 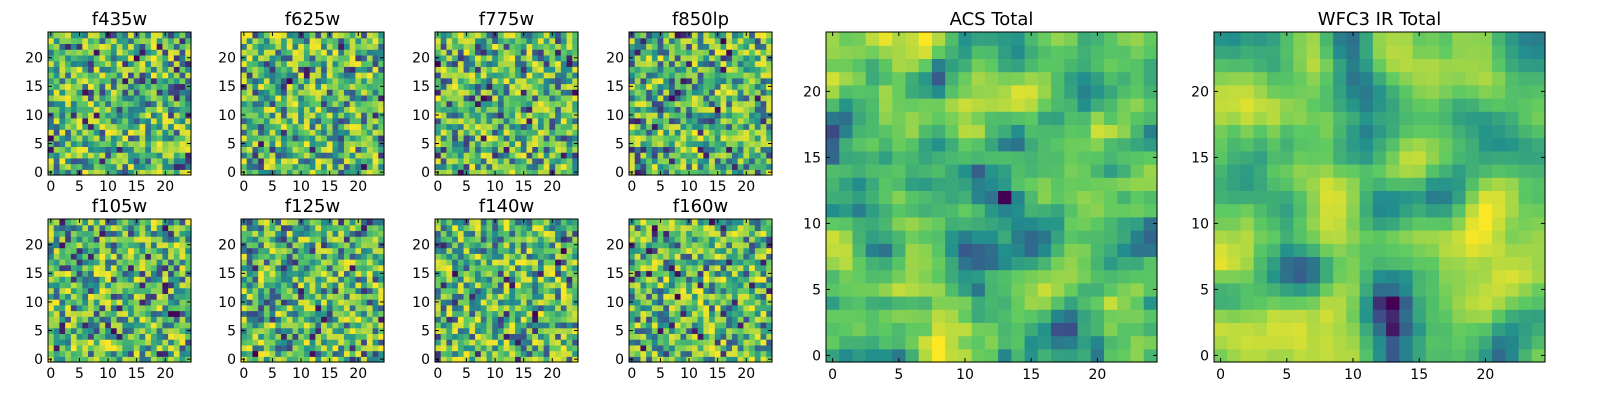 What do you see at coordinates (700, 19) in the screenshot?
I see `panel-title: f850lp` at bounding box center [700, 19].